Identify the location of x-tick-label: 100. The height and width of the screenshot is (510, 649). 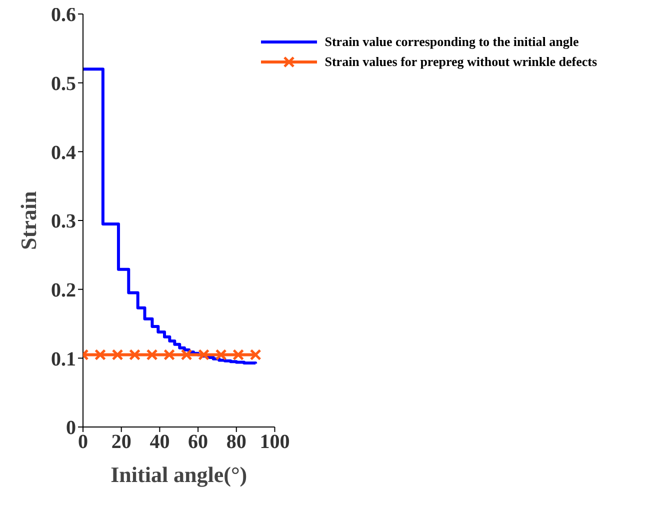
(275, 442).